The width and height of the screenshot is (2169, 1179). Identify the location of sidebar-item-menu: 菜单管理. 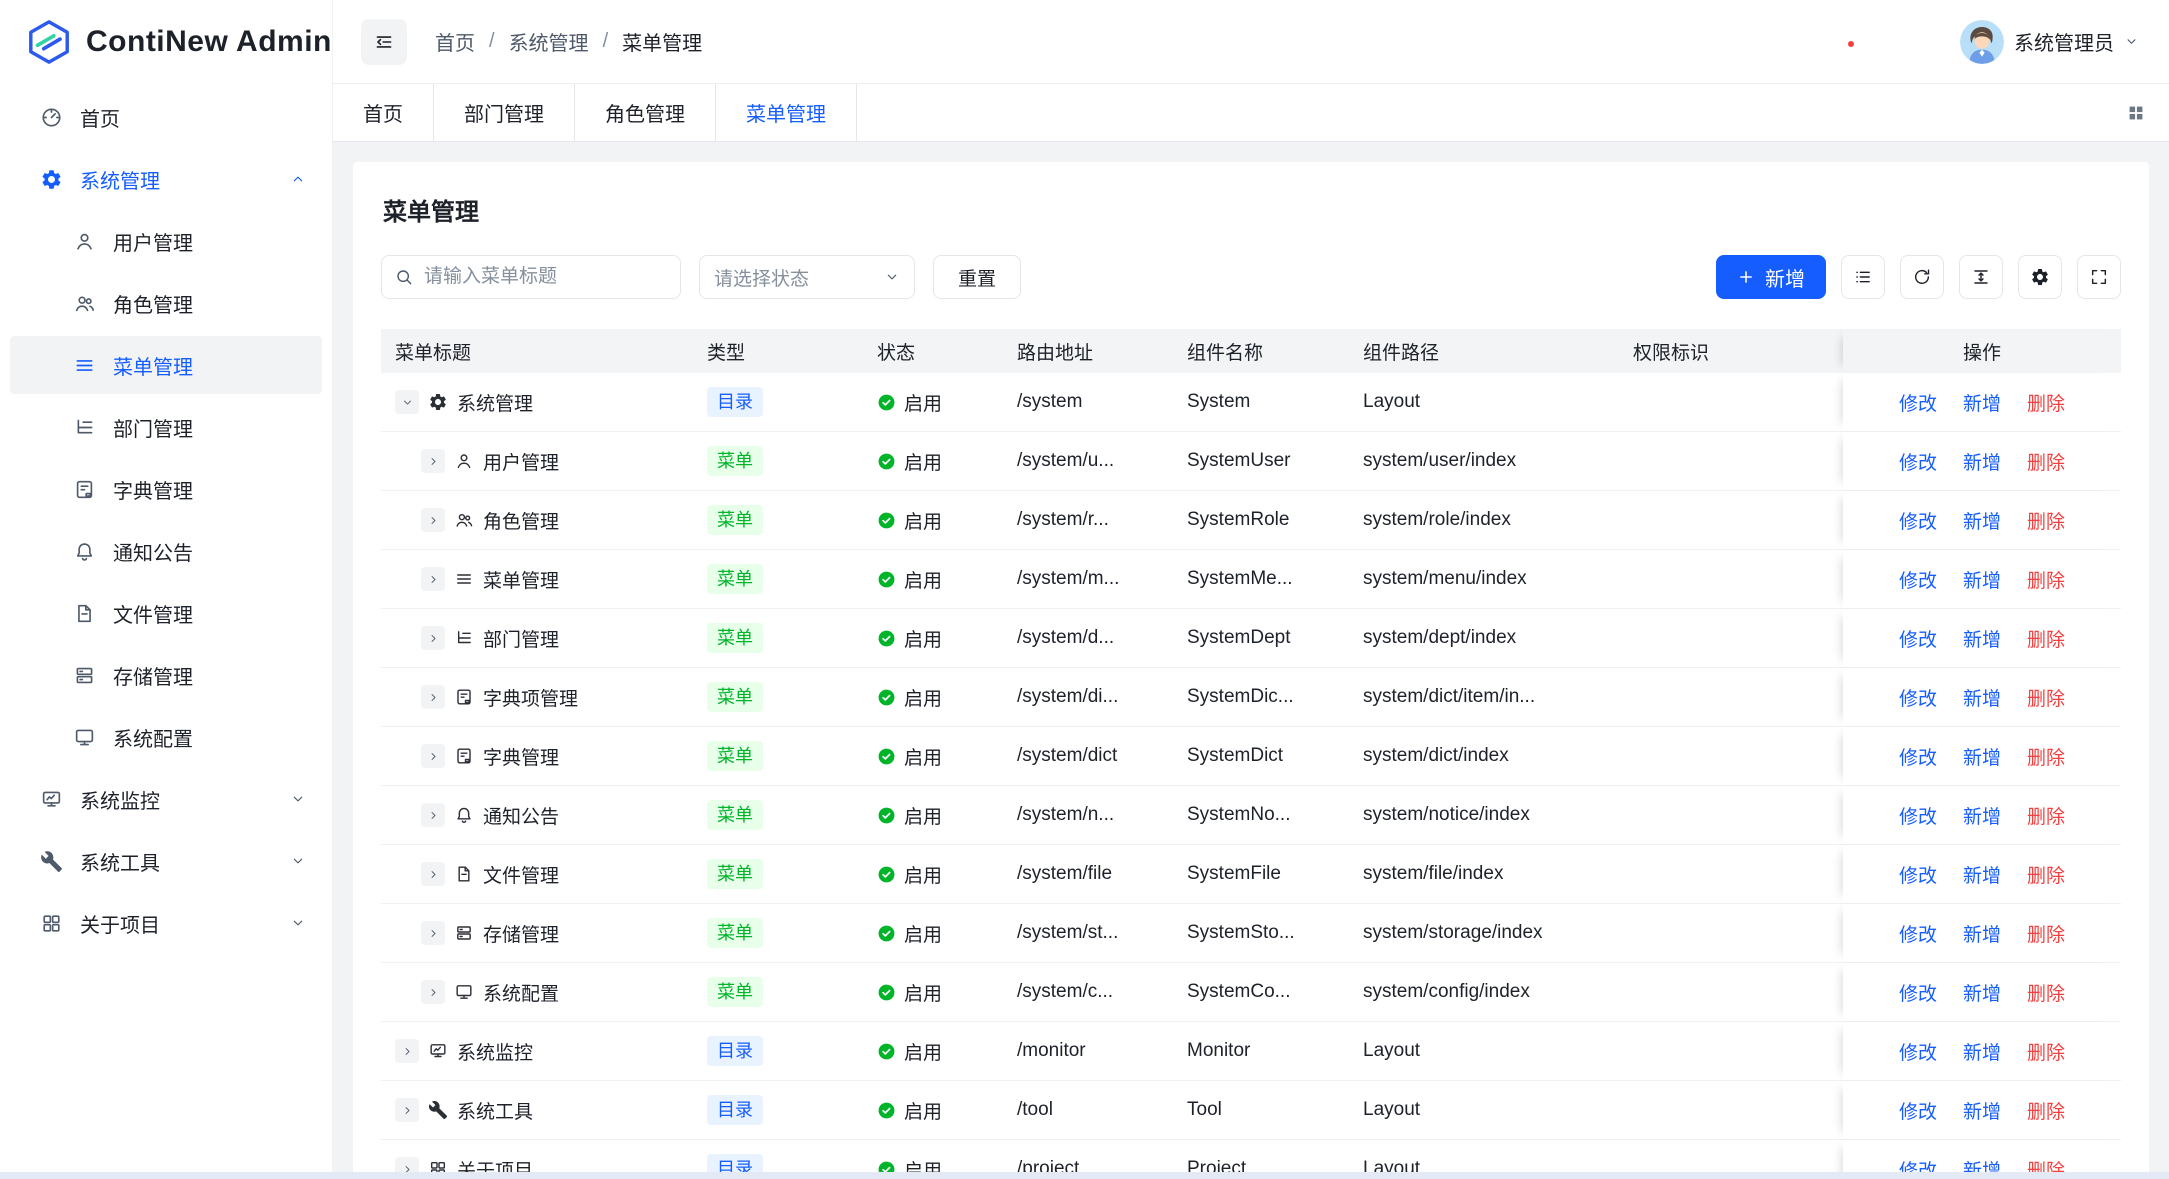
(166, 365).